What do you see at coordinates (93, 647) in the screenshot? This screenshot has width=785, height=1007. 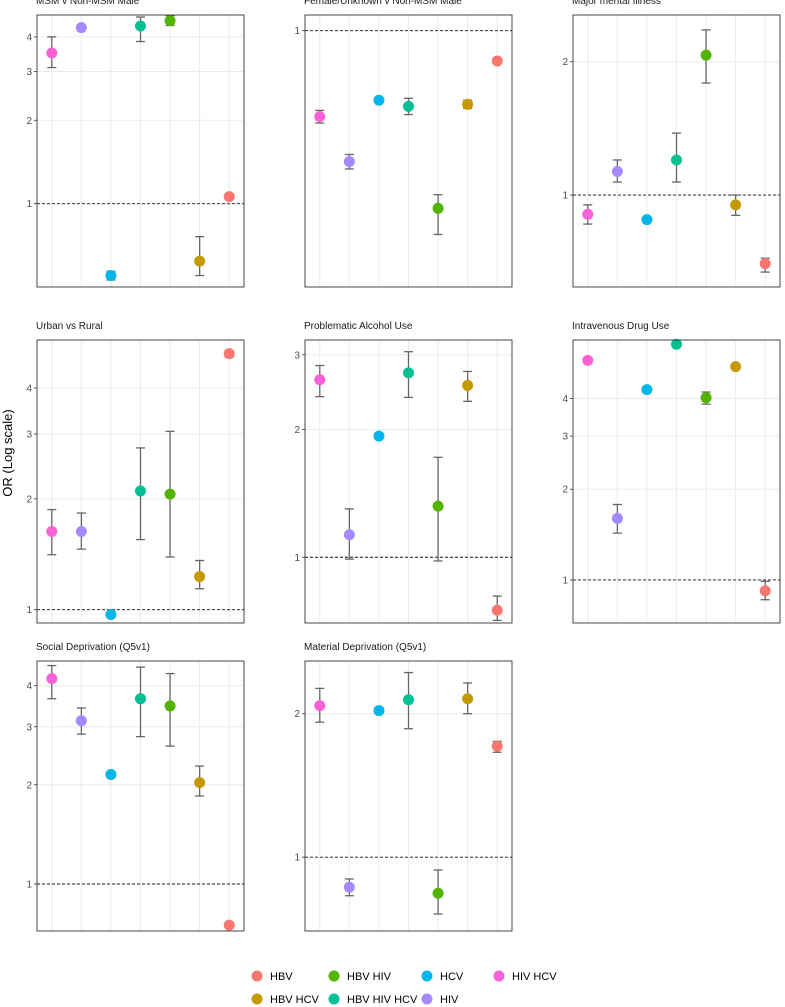 I see `panel-title: Social Deprivation (Q5v1)` at bounding box center [93, 647].